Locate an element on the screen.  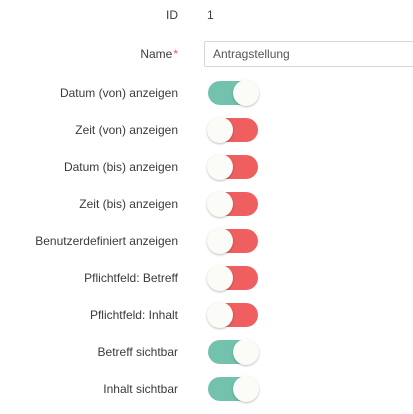
toggle-inhalt-sichtbar is located at coordinates (233, 389).